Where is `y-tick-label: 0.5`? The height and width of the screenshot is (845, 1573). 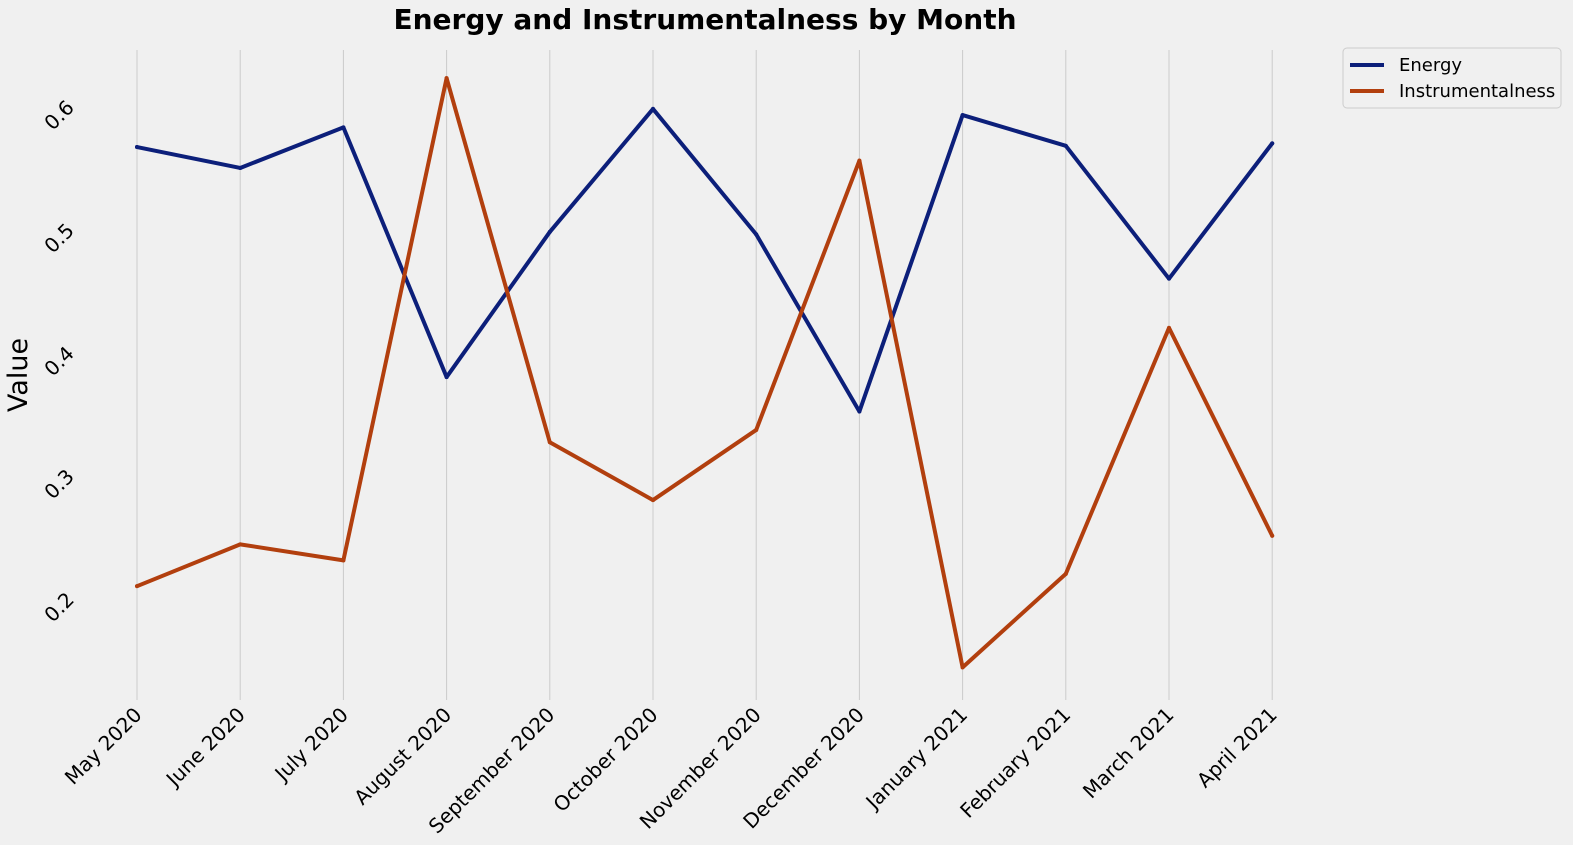
y-tick-label: 0.5 is located at coordinates (58, 237).